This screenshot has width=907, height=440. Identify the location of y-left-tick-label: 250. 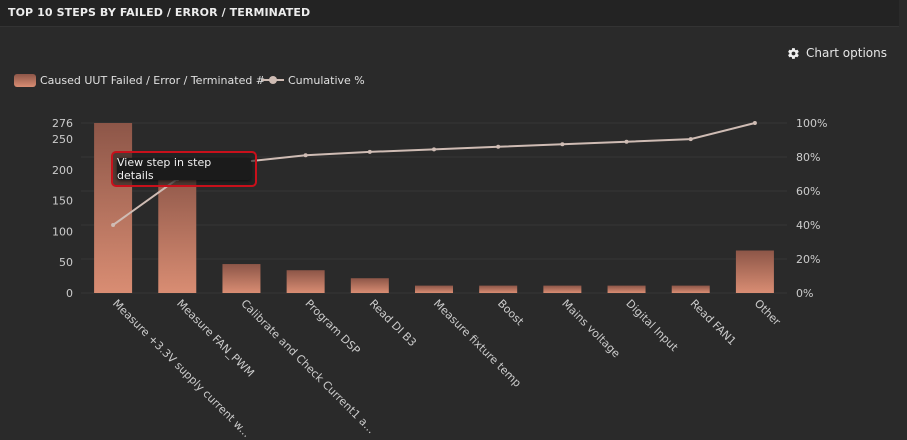
(62, 139).